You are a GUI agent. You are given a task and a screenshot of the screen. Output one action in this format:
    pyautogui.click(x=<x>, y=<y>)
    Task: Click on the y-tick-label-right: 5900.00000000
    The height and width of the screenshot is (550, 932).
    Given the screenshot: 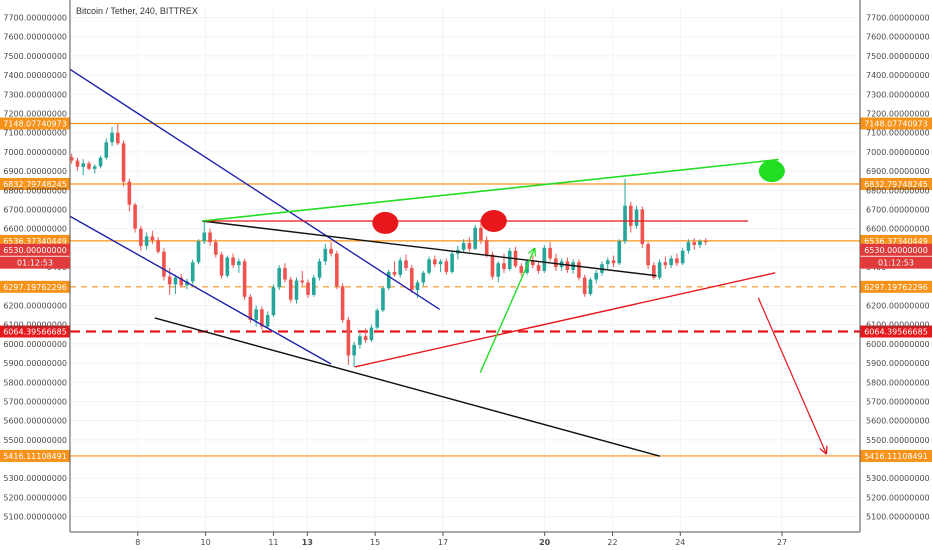 What is the action you would take?
    pyautogui.click(x=898, y=363)
    